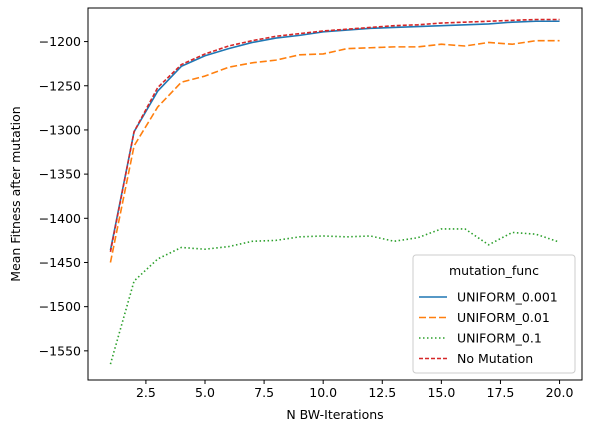  I want to click on legend-entry-1: UNIFORM_0.01, so click(484, 317).